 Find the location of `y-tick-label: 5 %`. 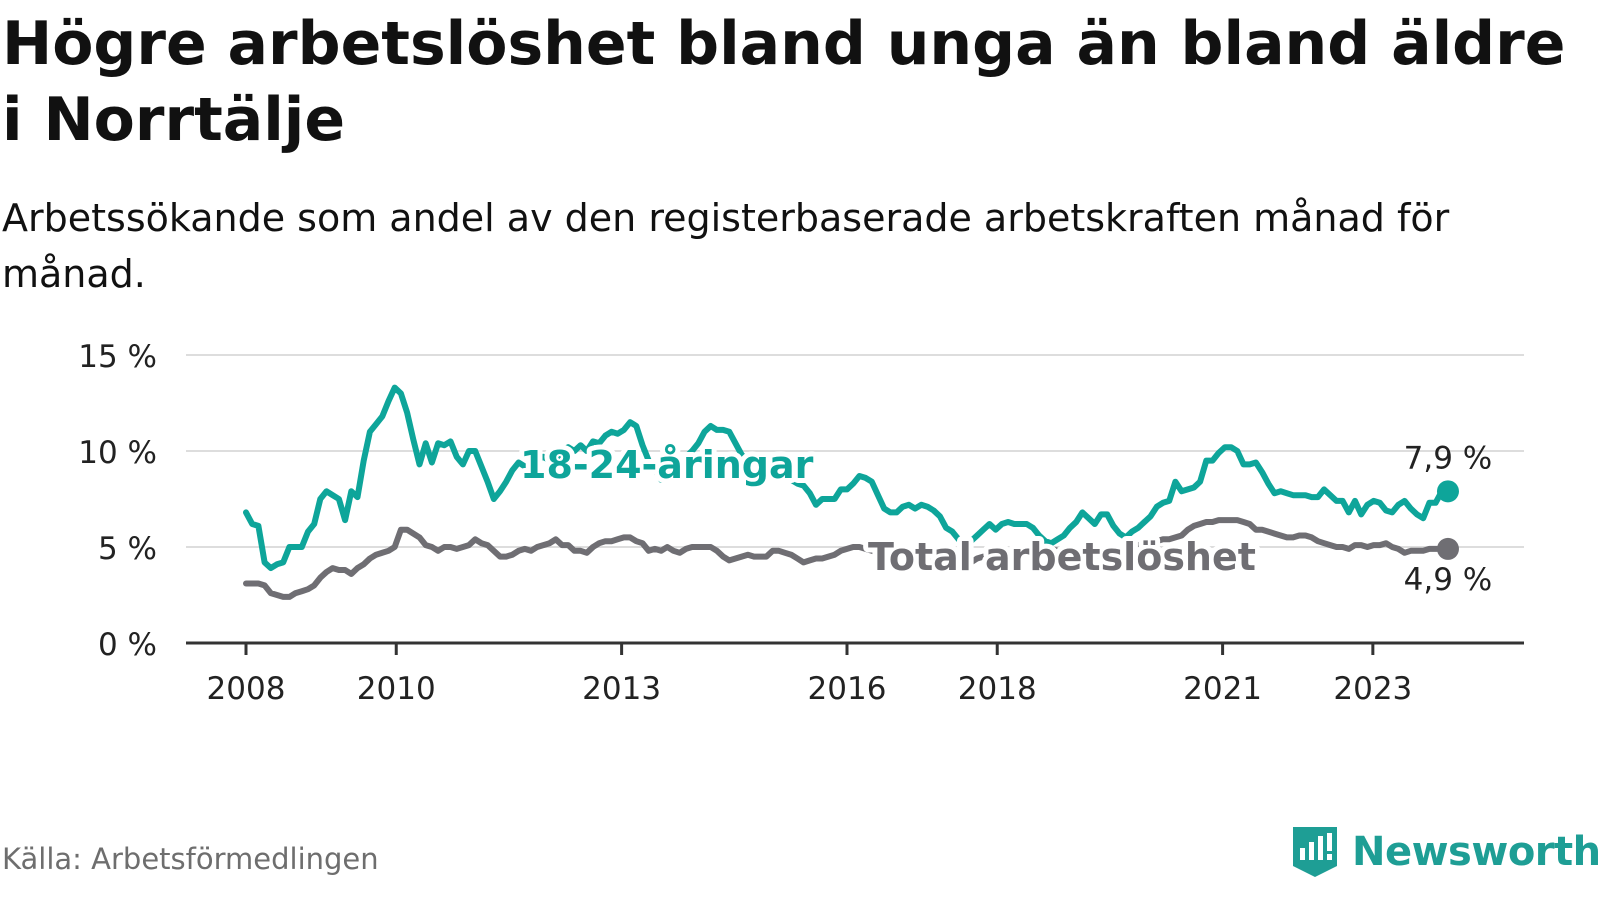

y-tick-label: 5 % is located at coordinates (127, 549).